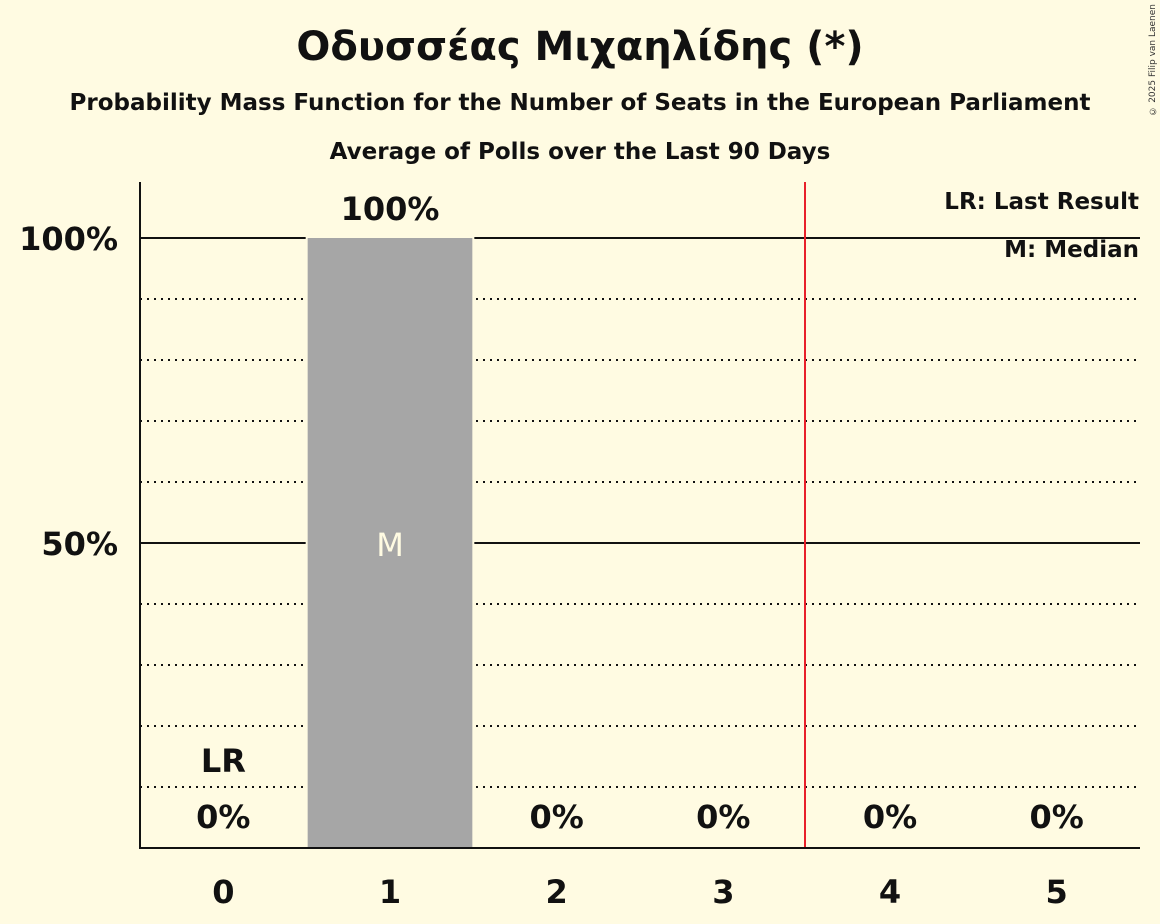 This screenshot has height=924, width=1160. What do you see at coordinates (223, 892) in the screenshot?
I see `x-tick-label: 0` at bounding box center [223, 892].